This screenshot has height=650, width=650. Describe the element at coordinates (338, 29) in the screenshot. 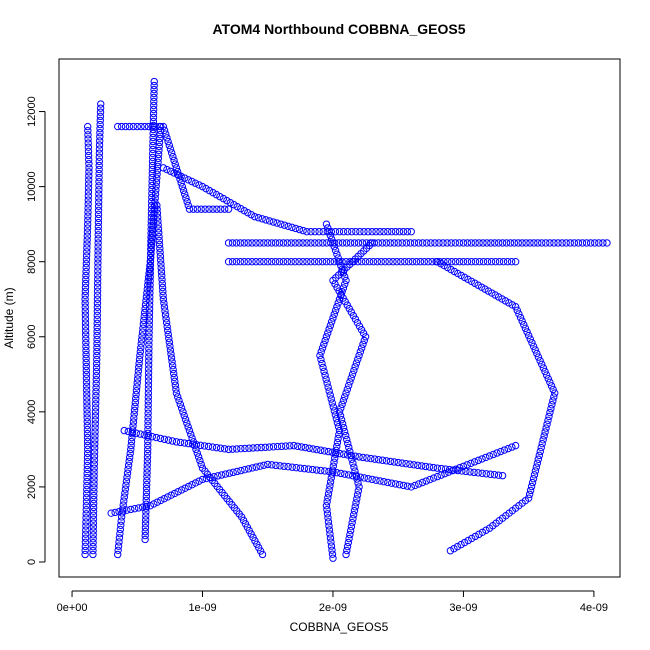

I see `chart-title: ATOM4 Northbound COBBNA_GEOS5` at that location.